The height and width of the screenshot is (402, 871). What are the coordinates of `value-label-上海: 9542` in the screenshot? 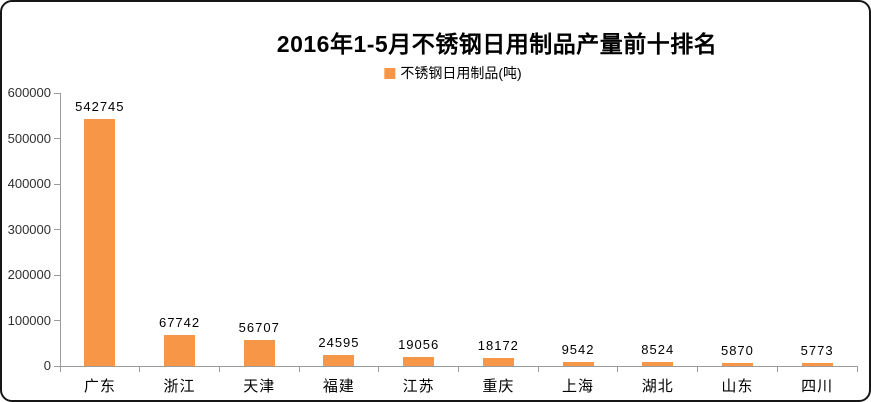 It's located at (578, 349).